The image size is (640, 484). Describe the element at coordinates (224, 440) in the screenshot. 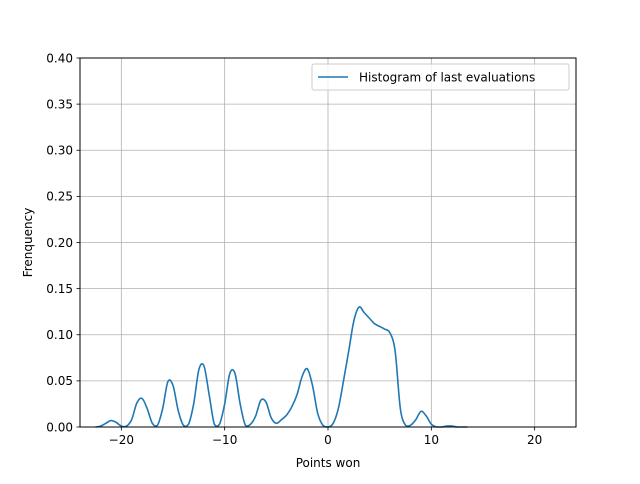

I see `x-tick-label: −10` at that location.